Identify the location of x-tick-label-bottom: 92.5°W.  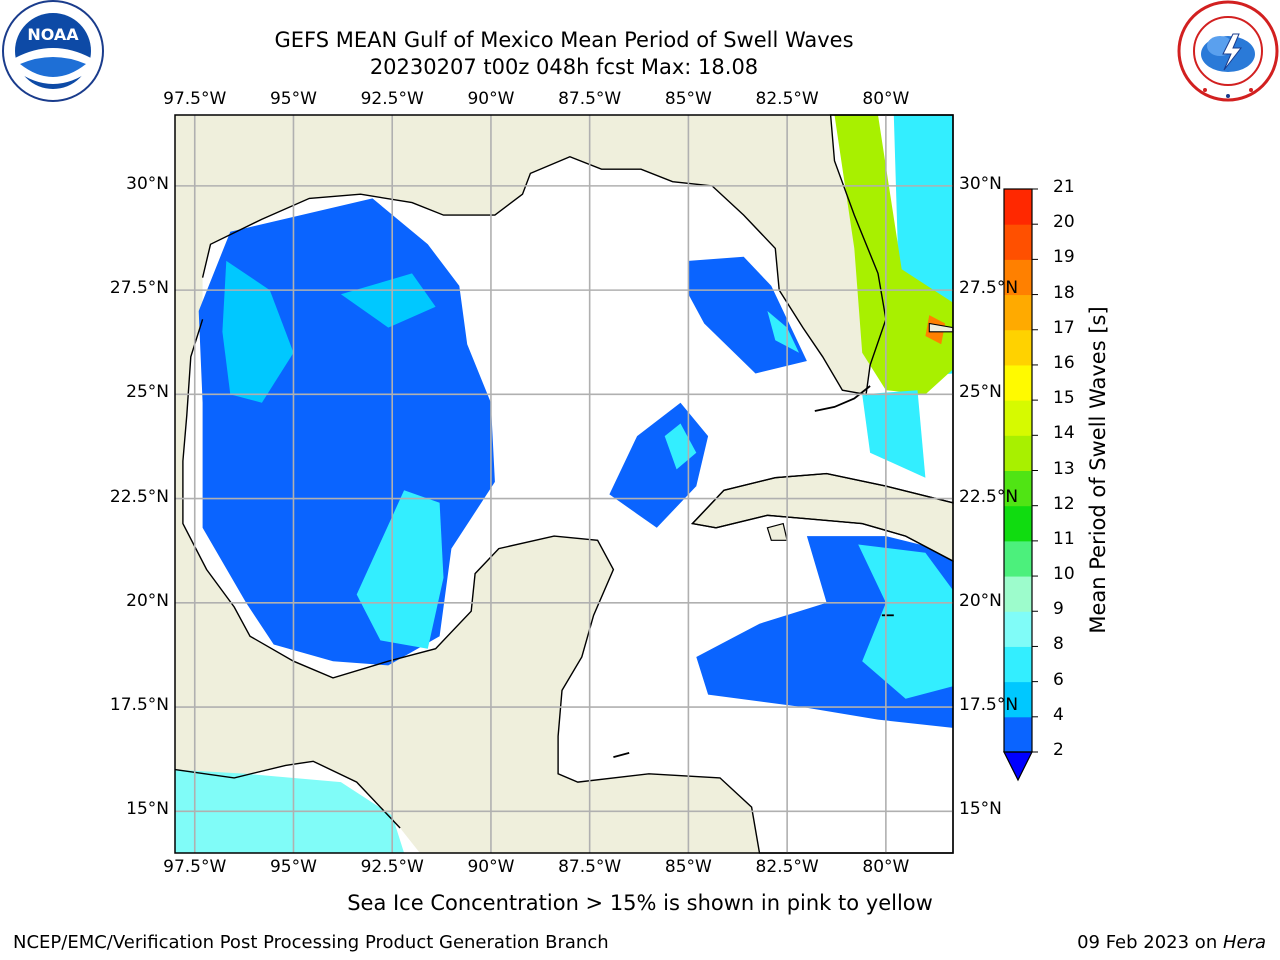
(392, 867).